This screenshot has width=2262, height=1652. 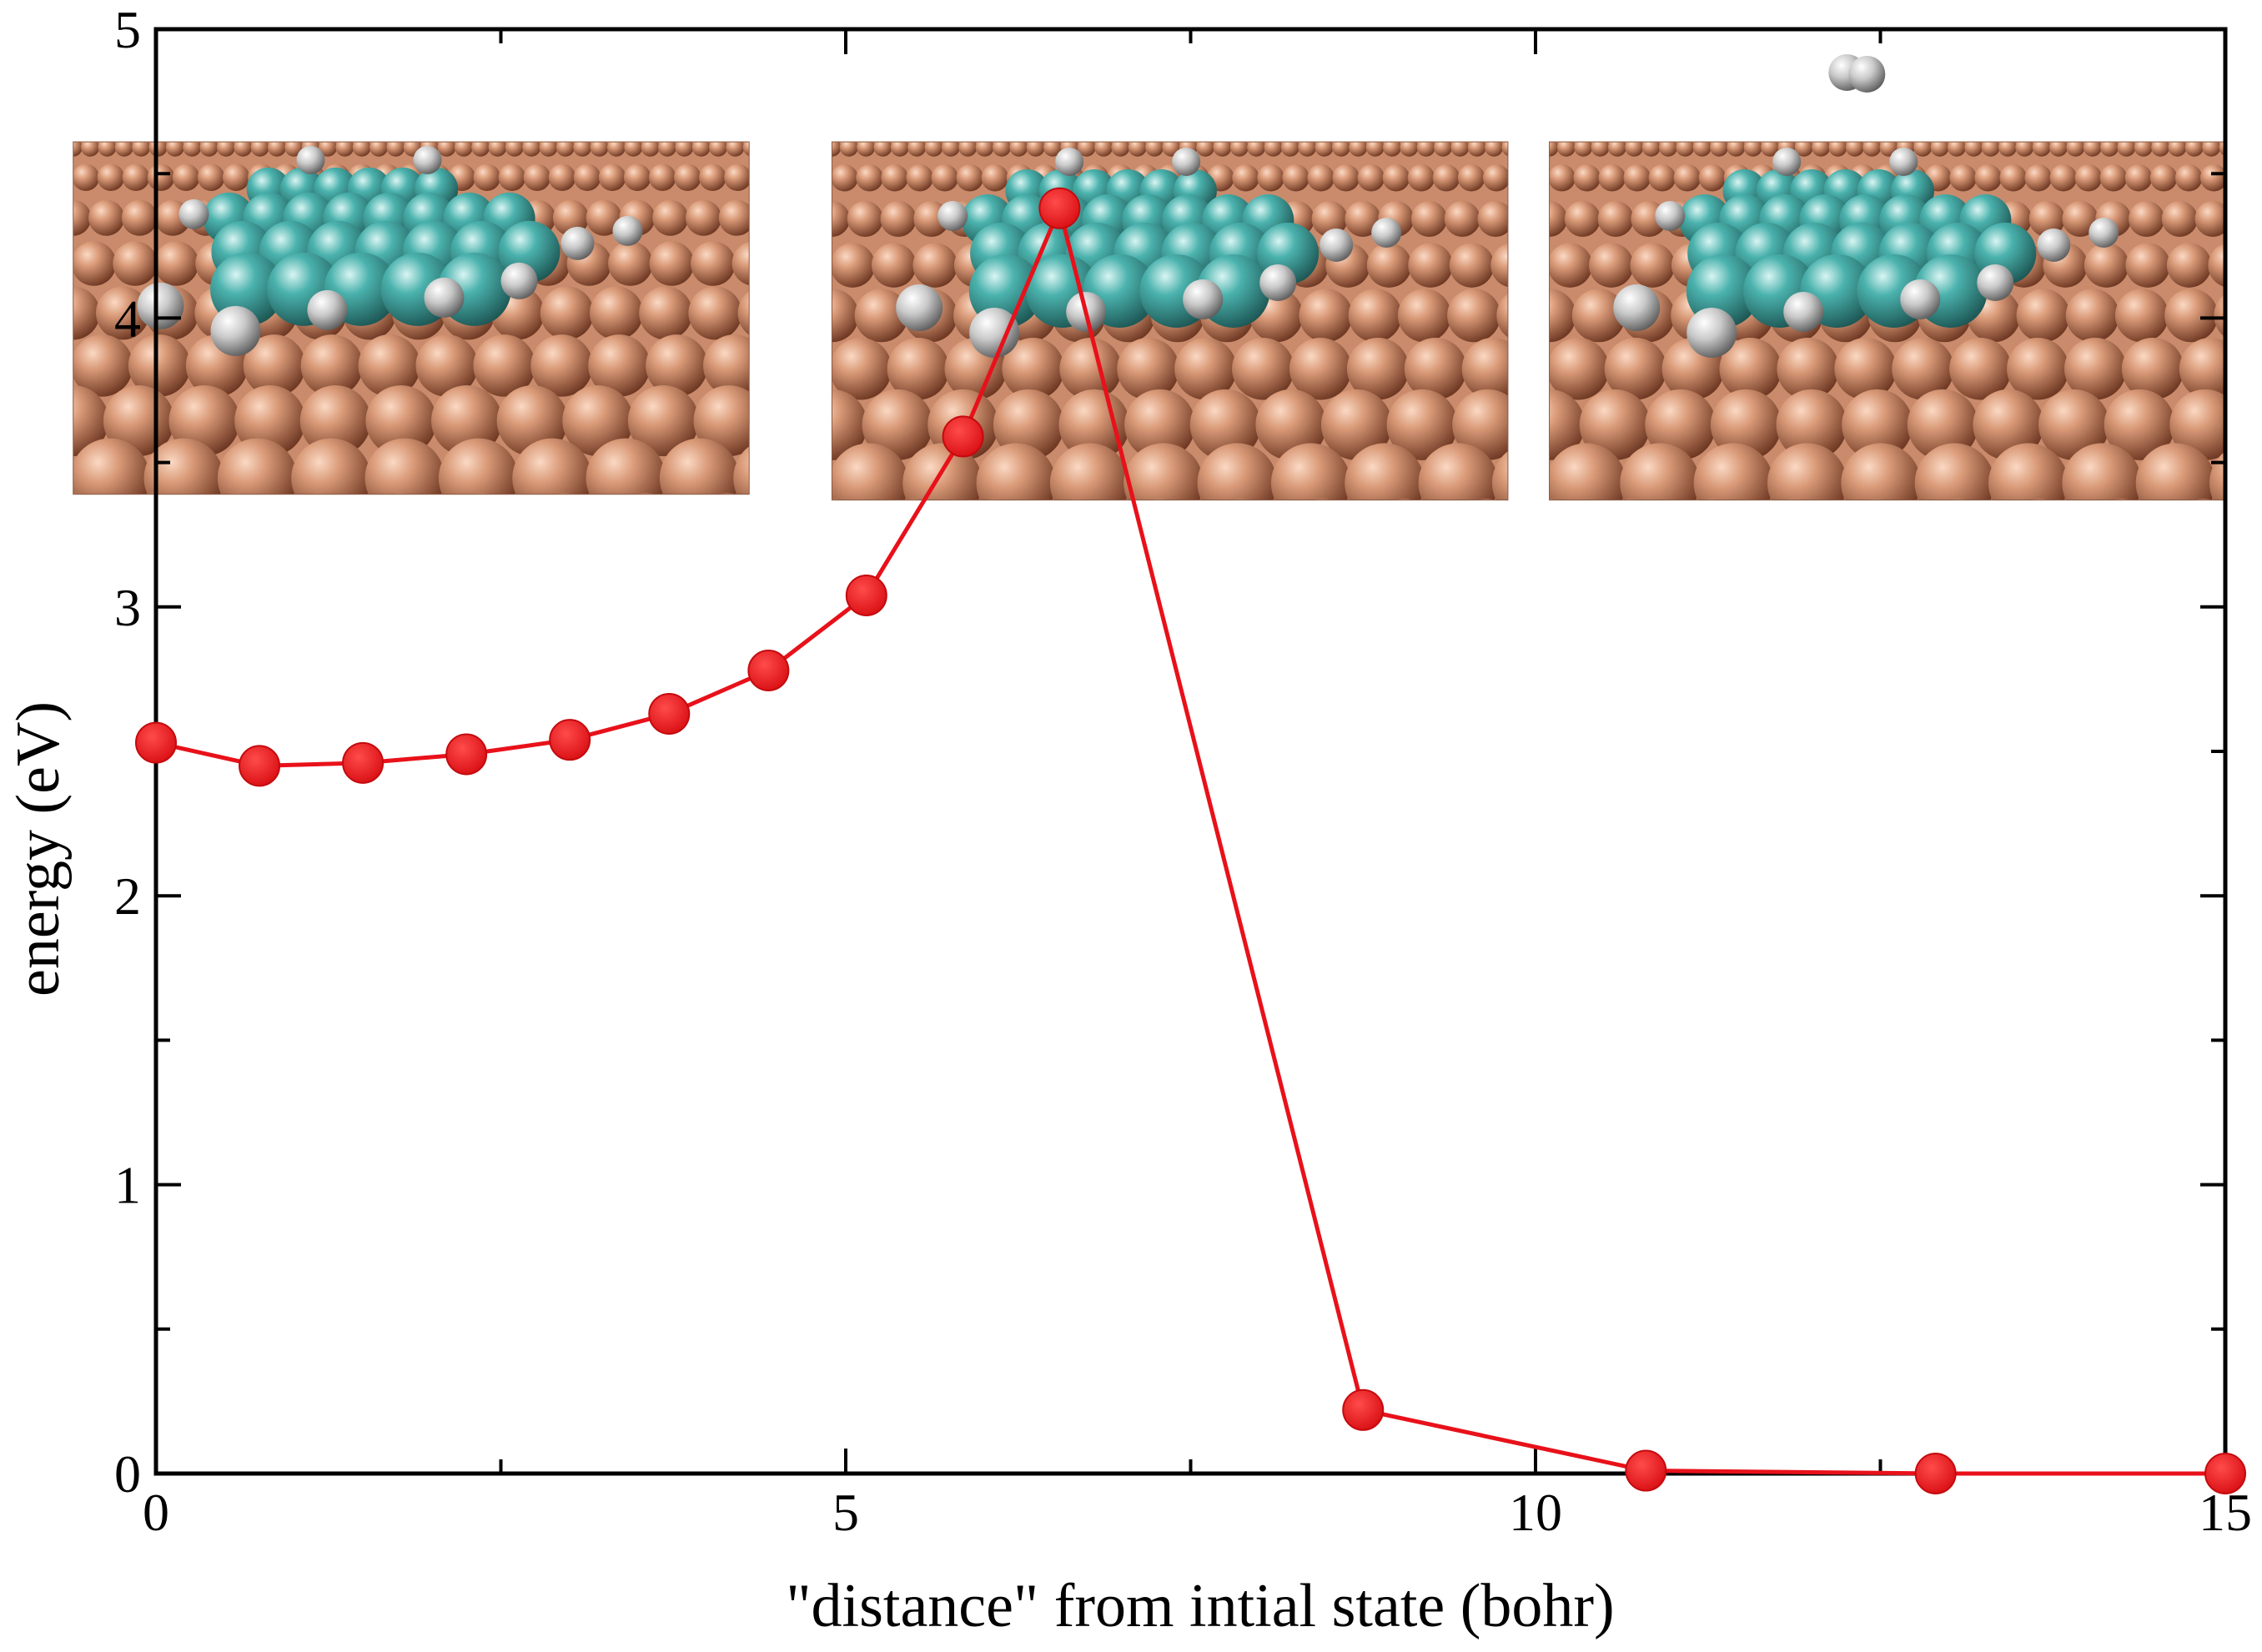 What do you see at coordinates (127, 607) in the screenshot?
I see `y-tick-label: 3` at bounding box center [127, 607].